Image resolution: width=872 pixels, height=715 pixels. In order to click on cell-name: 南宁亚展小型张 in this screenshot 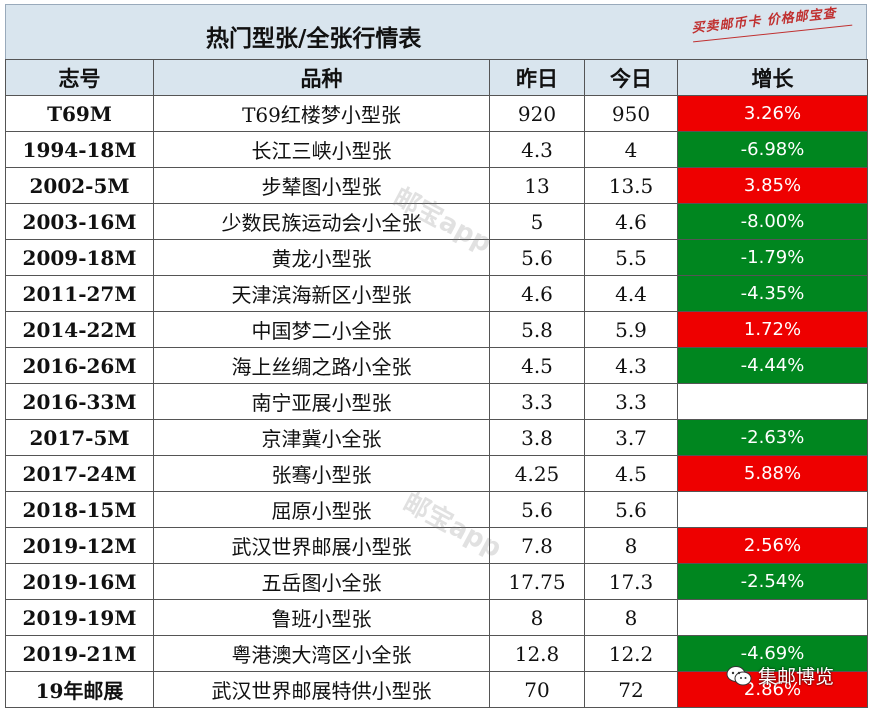, I will do `click(321, 401)`.